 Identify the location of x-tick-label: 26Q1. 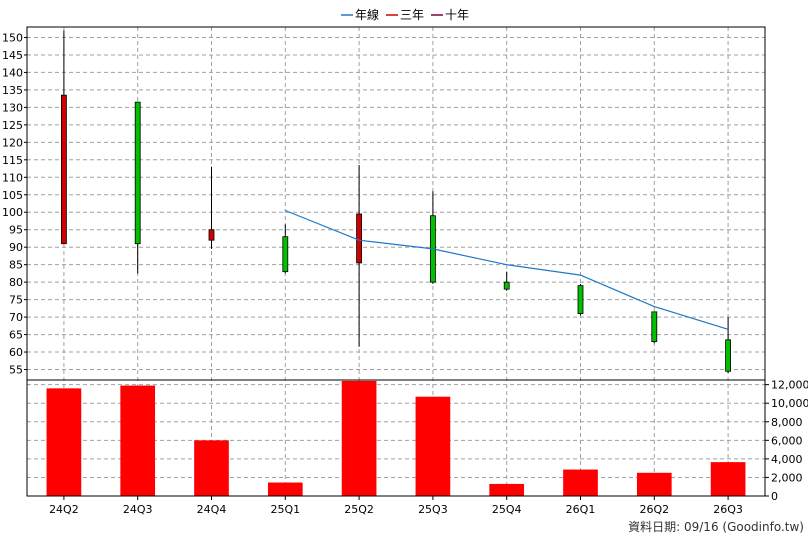
(581, 509).